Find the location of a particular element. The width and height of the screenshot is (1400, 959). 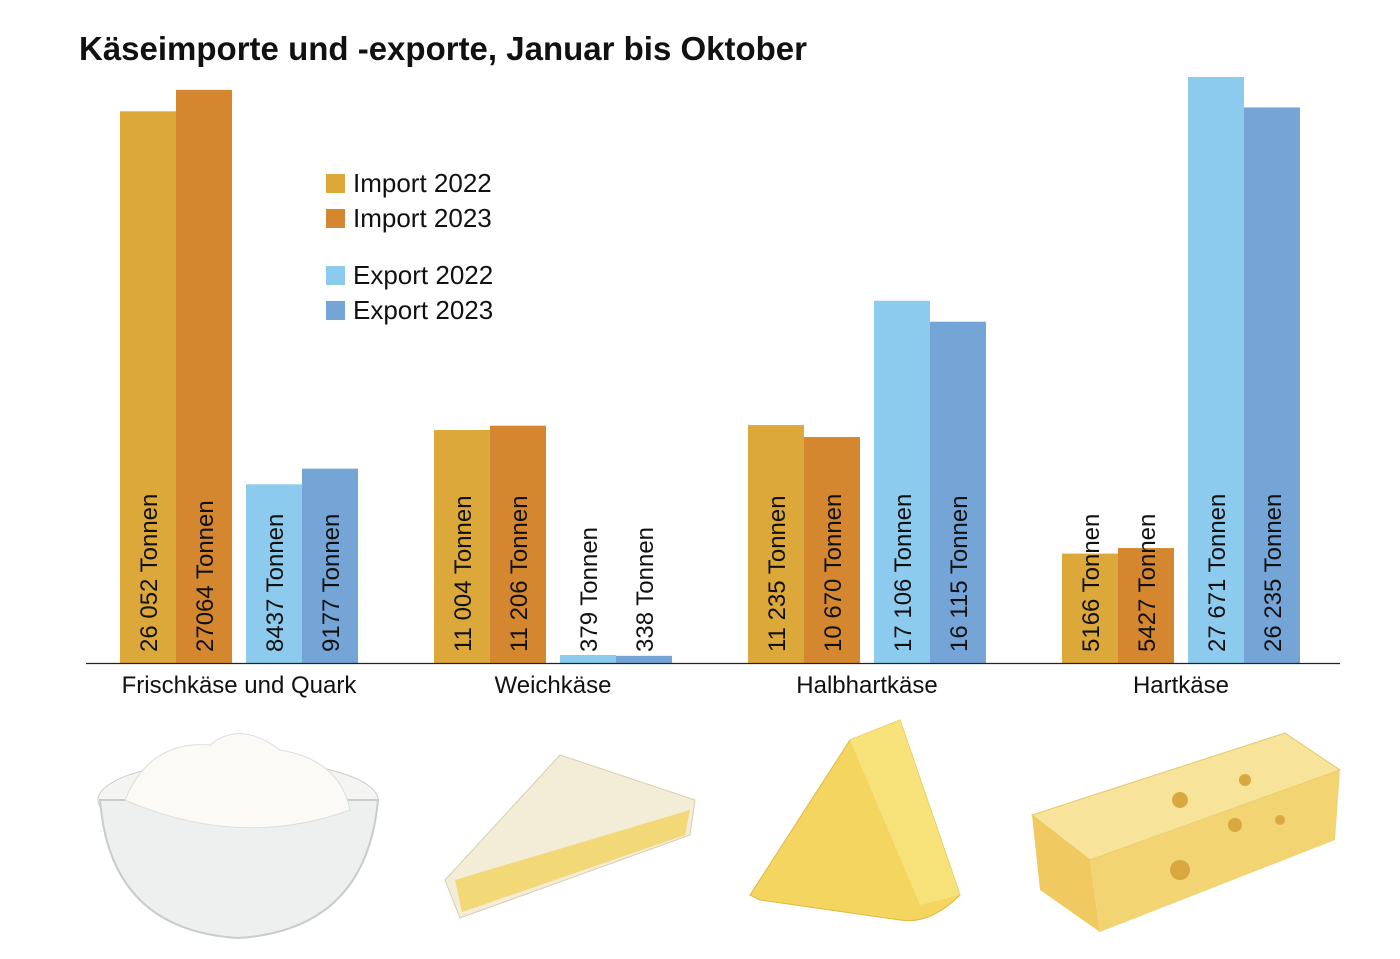

category-label: Halbhartkäse is located at coordinates (866, 685).